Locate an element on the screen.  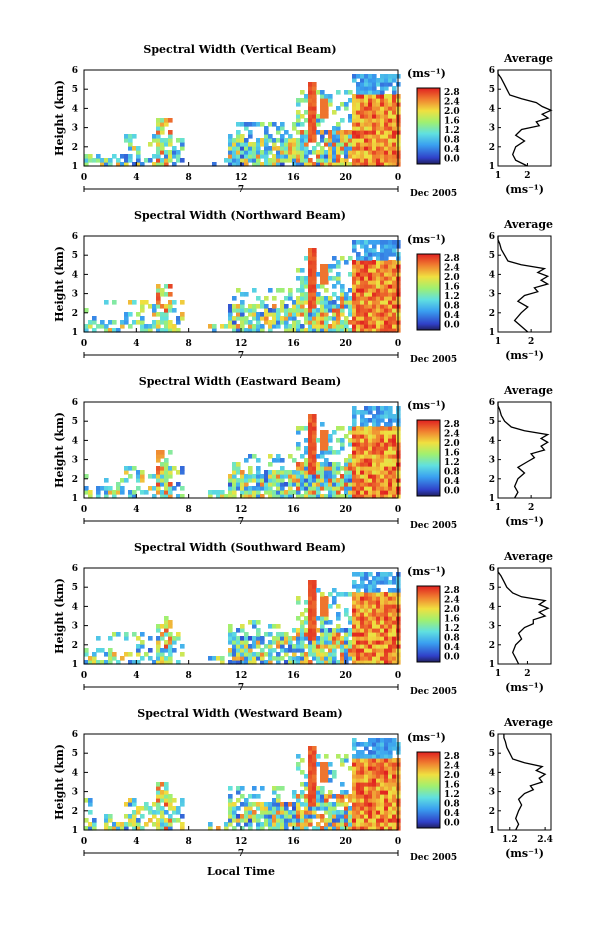
y-axis-label: Height (km) is located at coordinates (59, 782).